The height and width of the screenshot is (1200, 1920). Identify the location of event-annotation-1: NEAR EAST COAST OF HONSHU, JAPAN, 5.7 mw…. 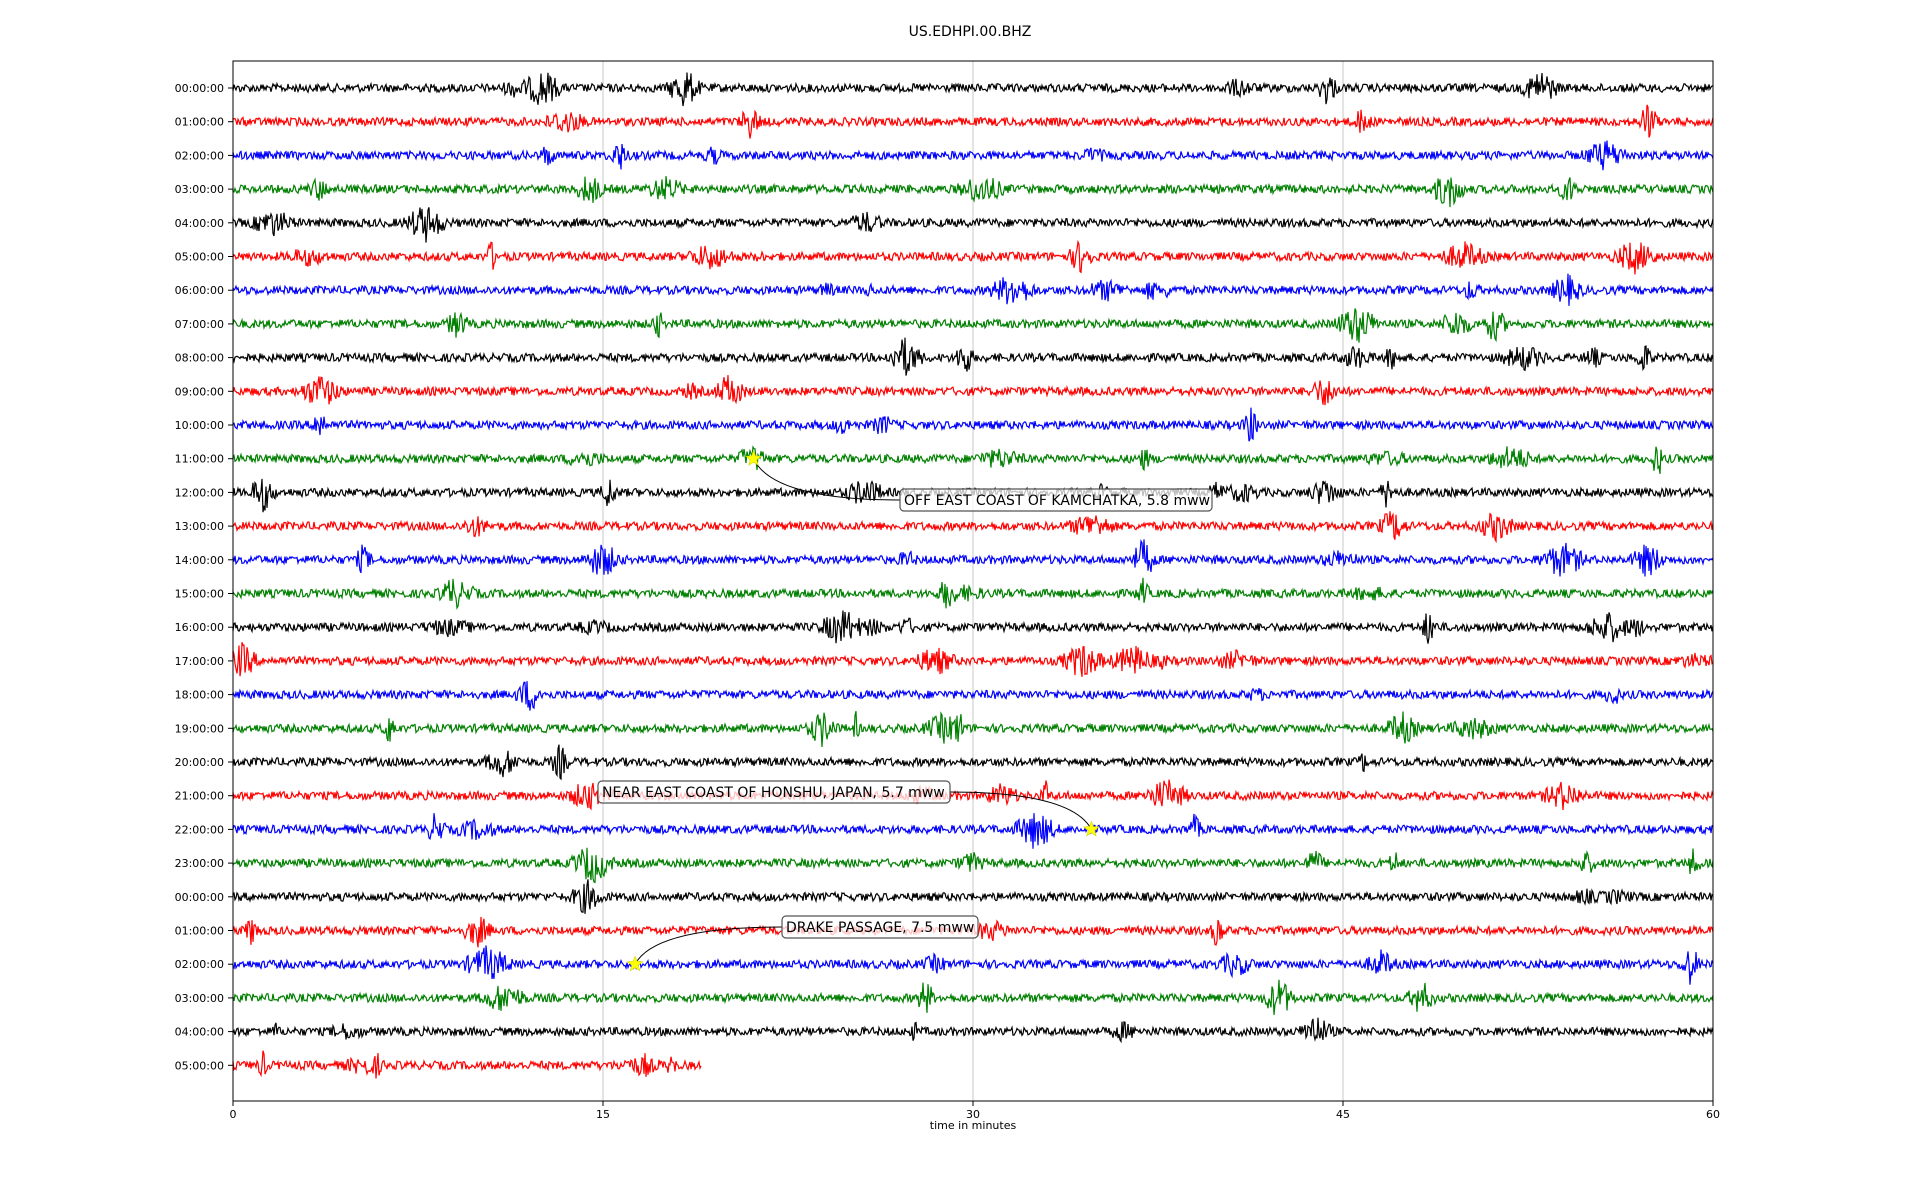
(848, 808).